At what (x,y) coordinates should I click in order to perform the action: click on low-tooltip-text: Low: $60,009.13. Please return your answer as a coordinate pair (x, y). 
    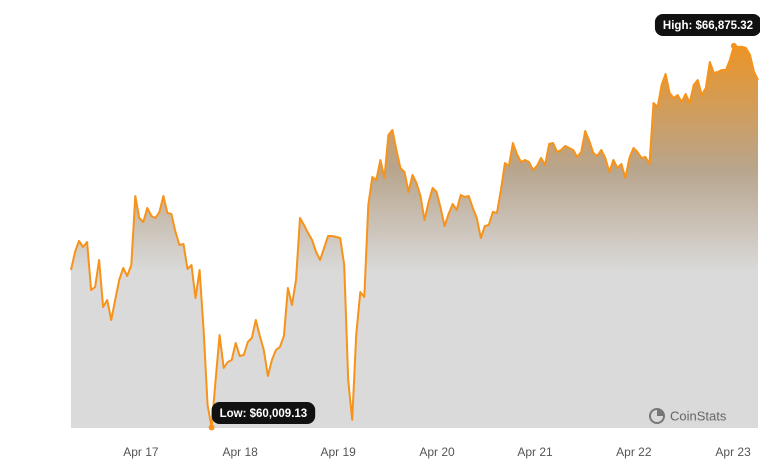
    Looking at the image, I should click on (264, 414).